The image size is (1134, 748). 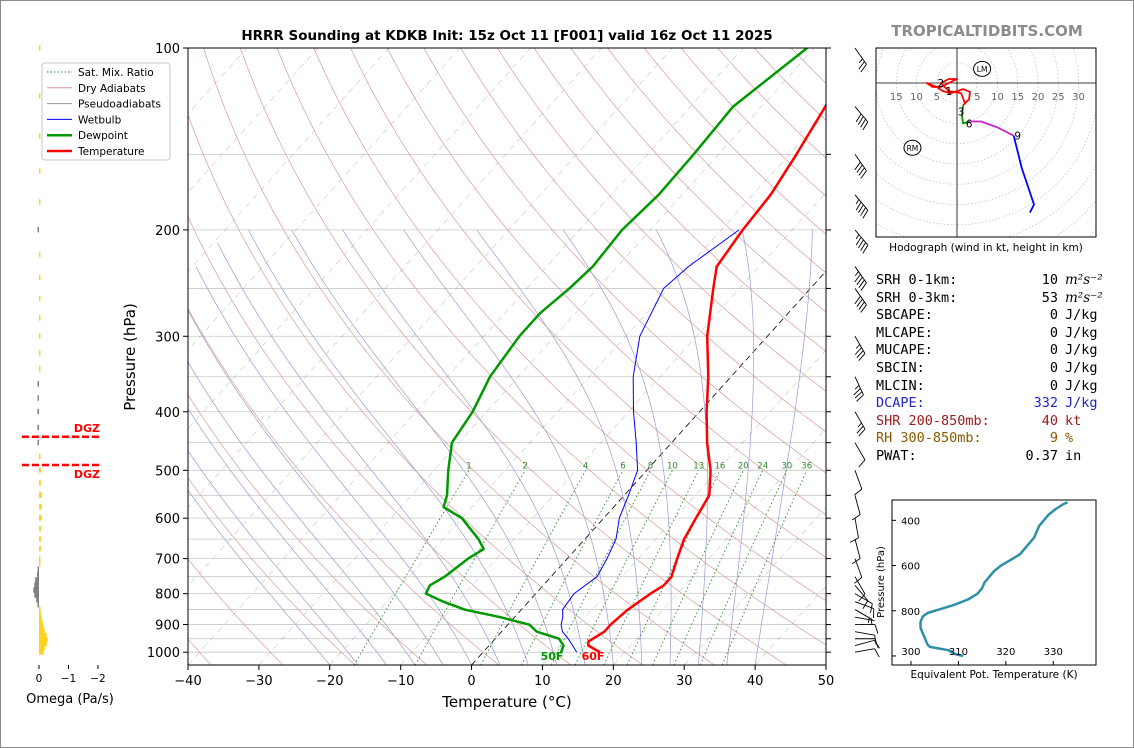 What do you see at coordinates (986, 142) in the screenshot?
I see `hodograph-grid: 5 10 15 20 25 30 15 10 5` at bounding box center [986, 142].